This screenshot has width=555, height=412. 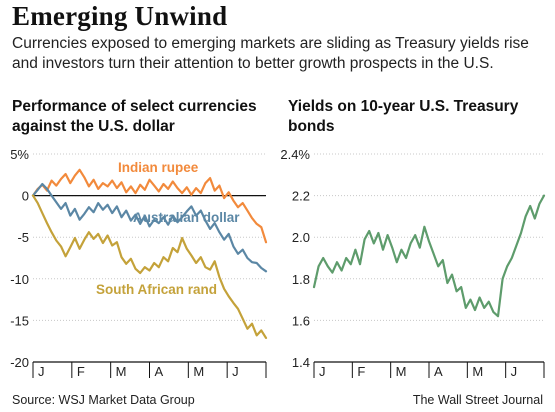 I want to click on left-y-tick-label: -20, so click(x=19, y=362).